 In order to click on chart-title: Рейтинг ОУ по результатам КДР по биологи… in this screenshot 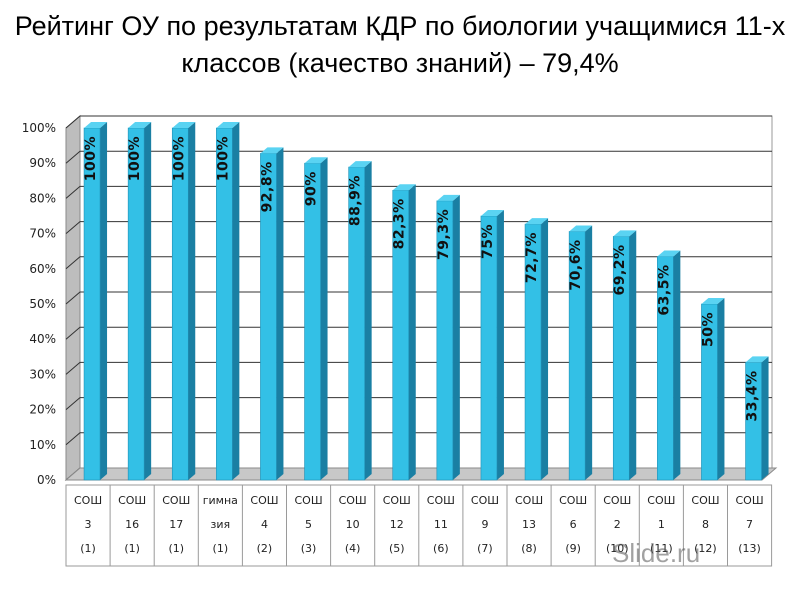, I will do `click(400, 44)`.